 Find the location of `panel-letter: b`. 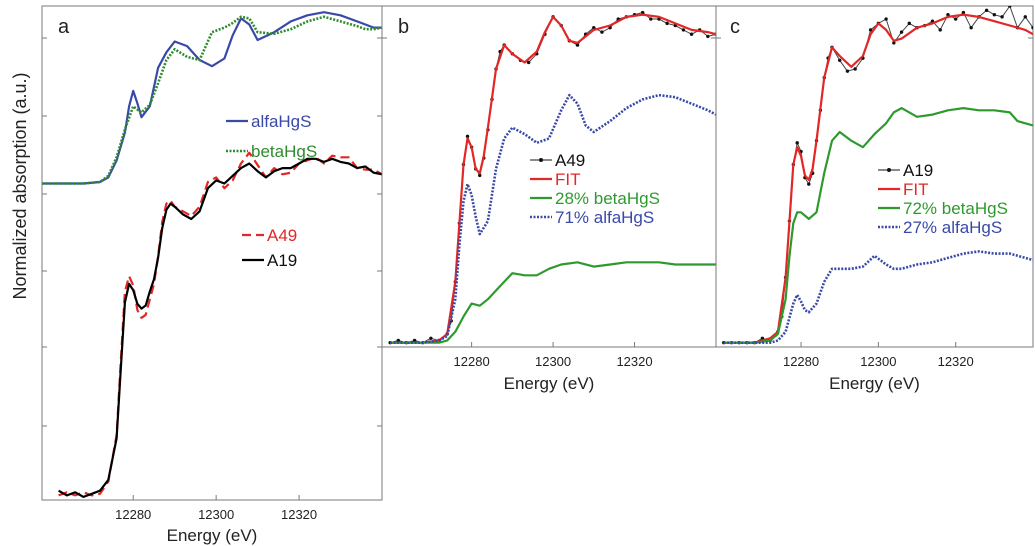

panel-letter: b is located at coordinates (403, 27).